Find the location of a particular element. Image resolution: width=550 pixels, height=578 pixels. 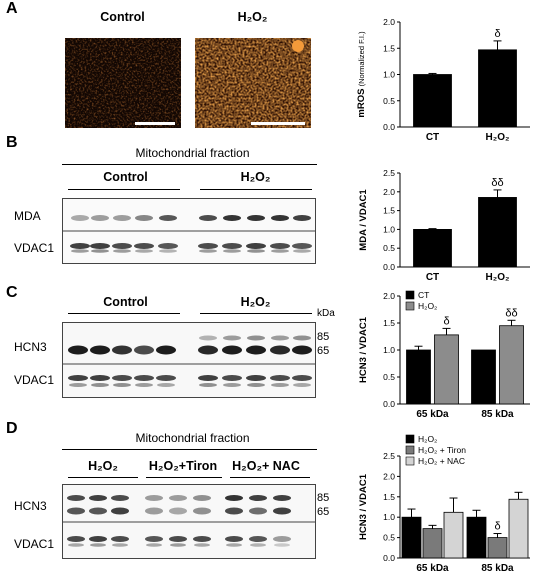

western-blot-b is located at coordinates (189, 231).